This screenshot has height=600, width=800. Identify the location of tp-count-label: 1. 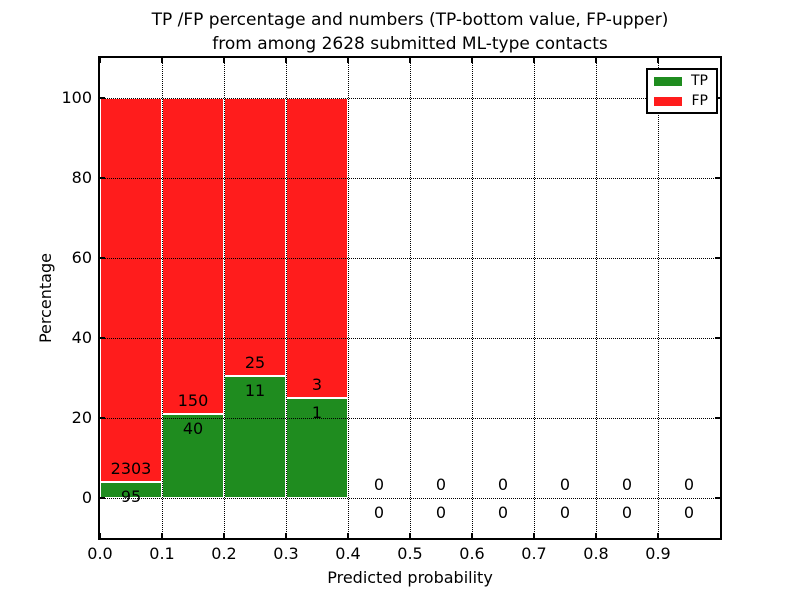
(317, 412).